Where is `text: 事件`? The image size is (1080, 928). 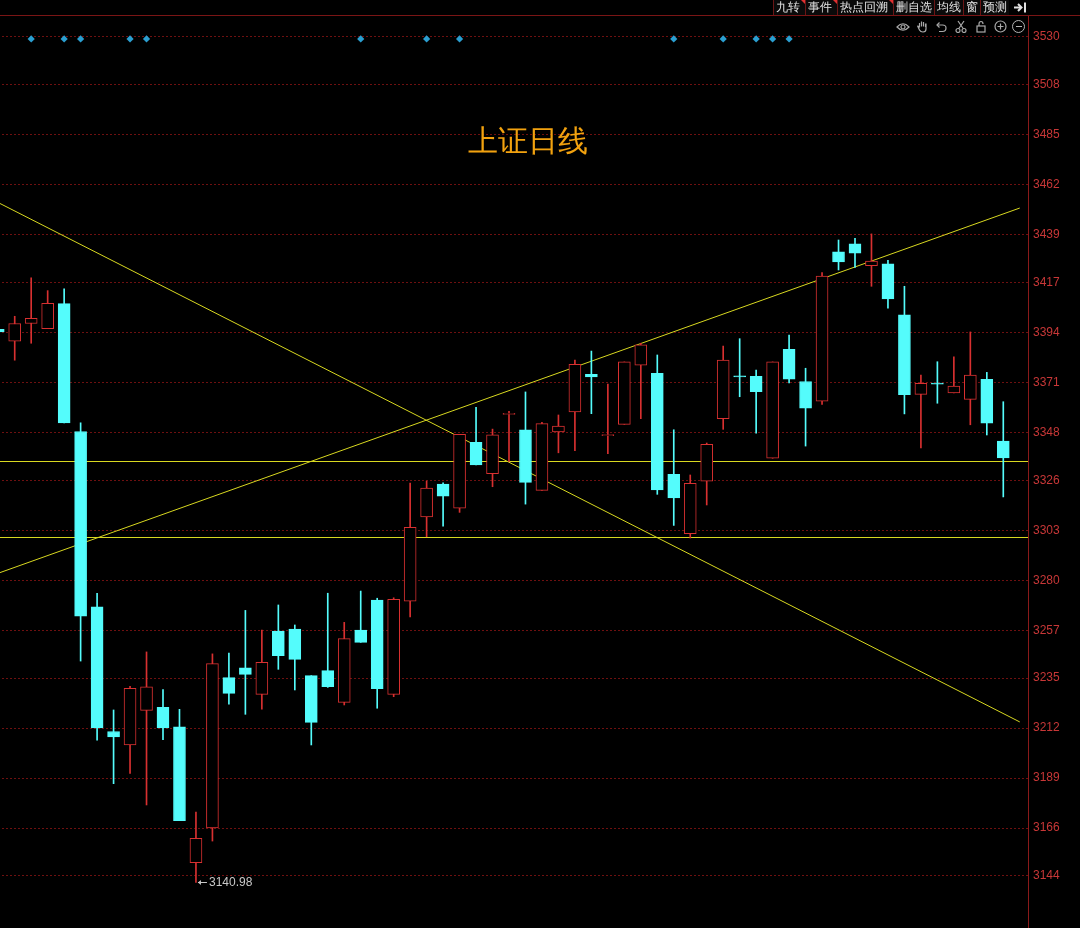
text: 事件 is located at coordinates (820, 7).